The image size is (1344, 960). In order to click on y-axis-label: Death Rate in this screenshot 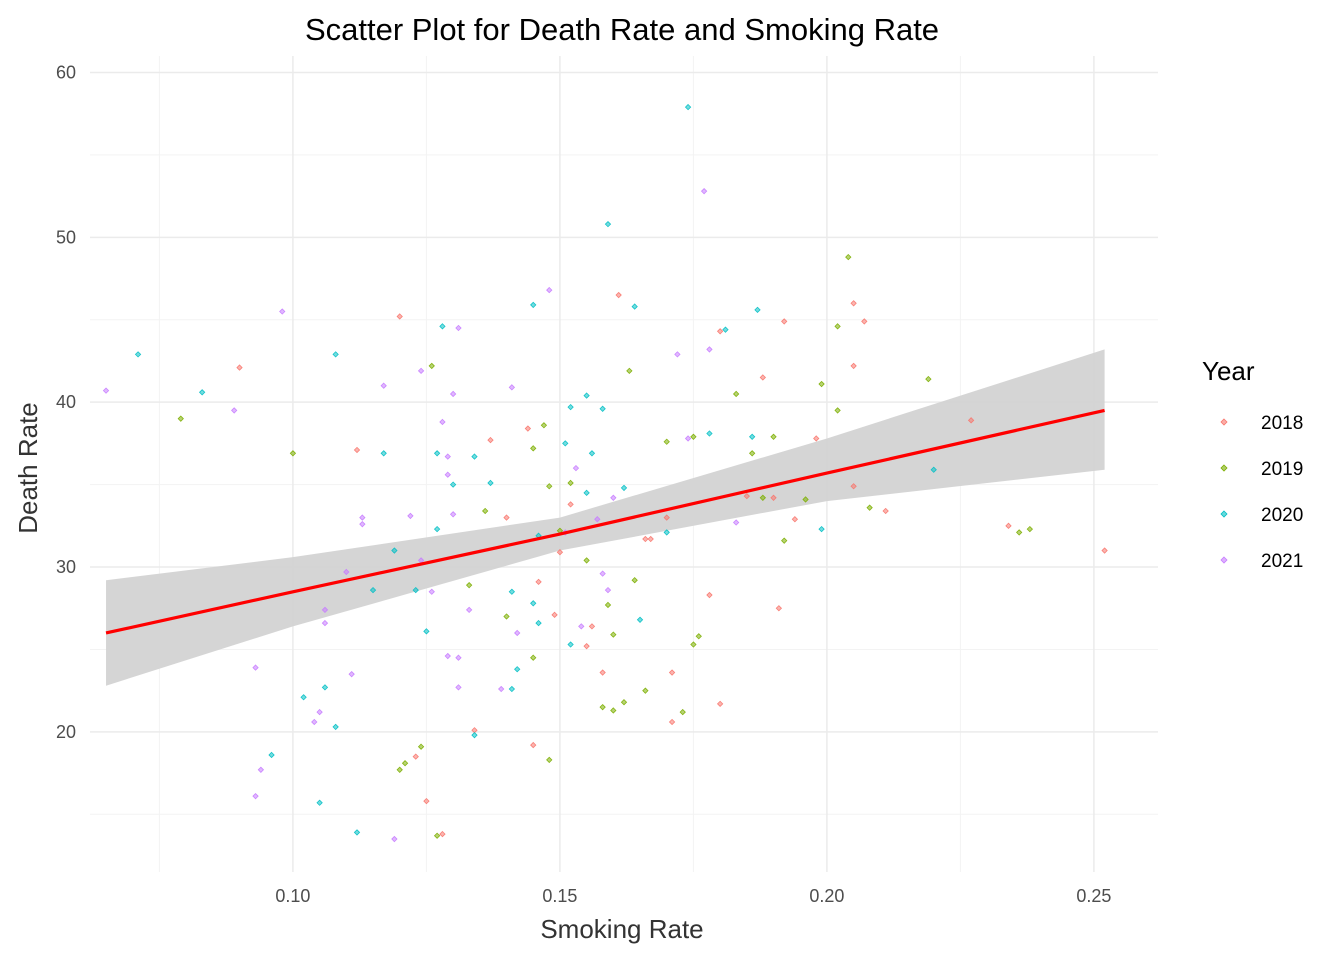, I will do `click(28, 468)`.